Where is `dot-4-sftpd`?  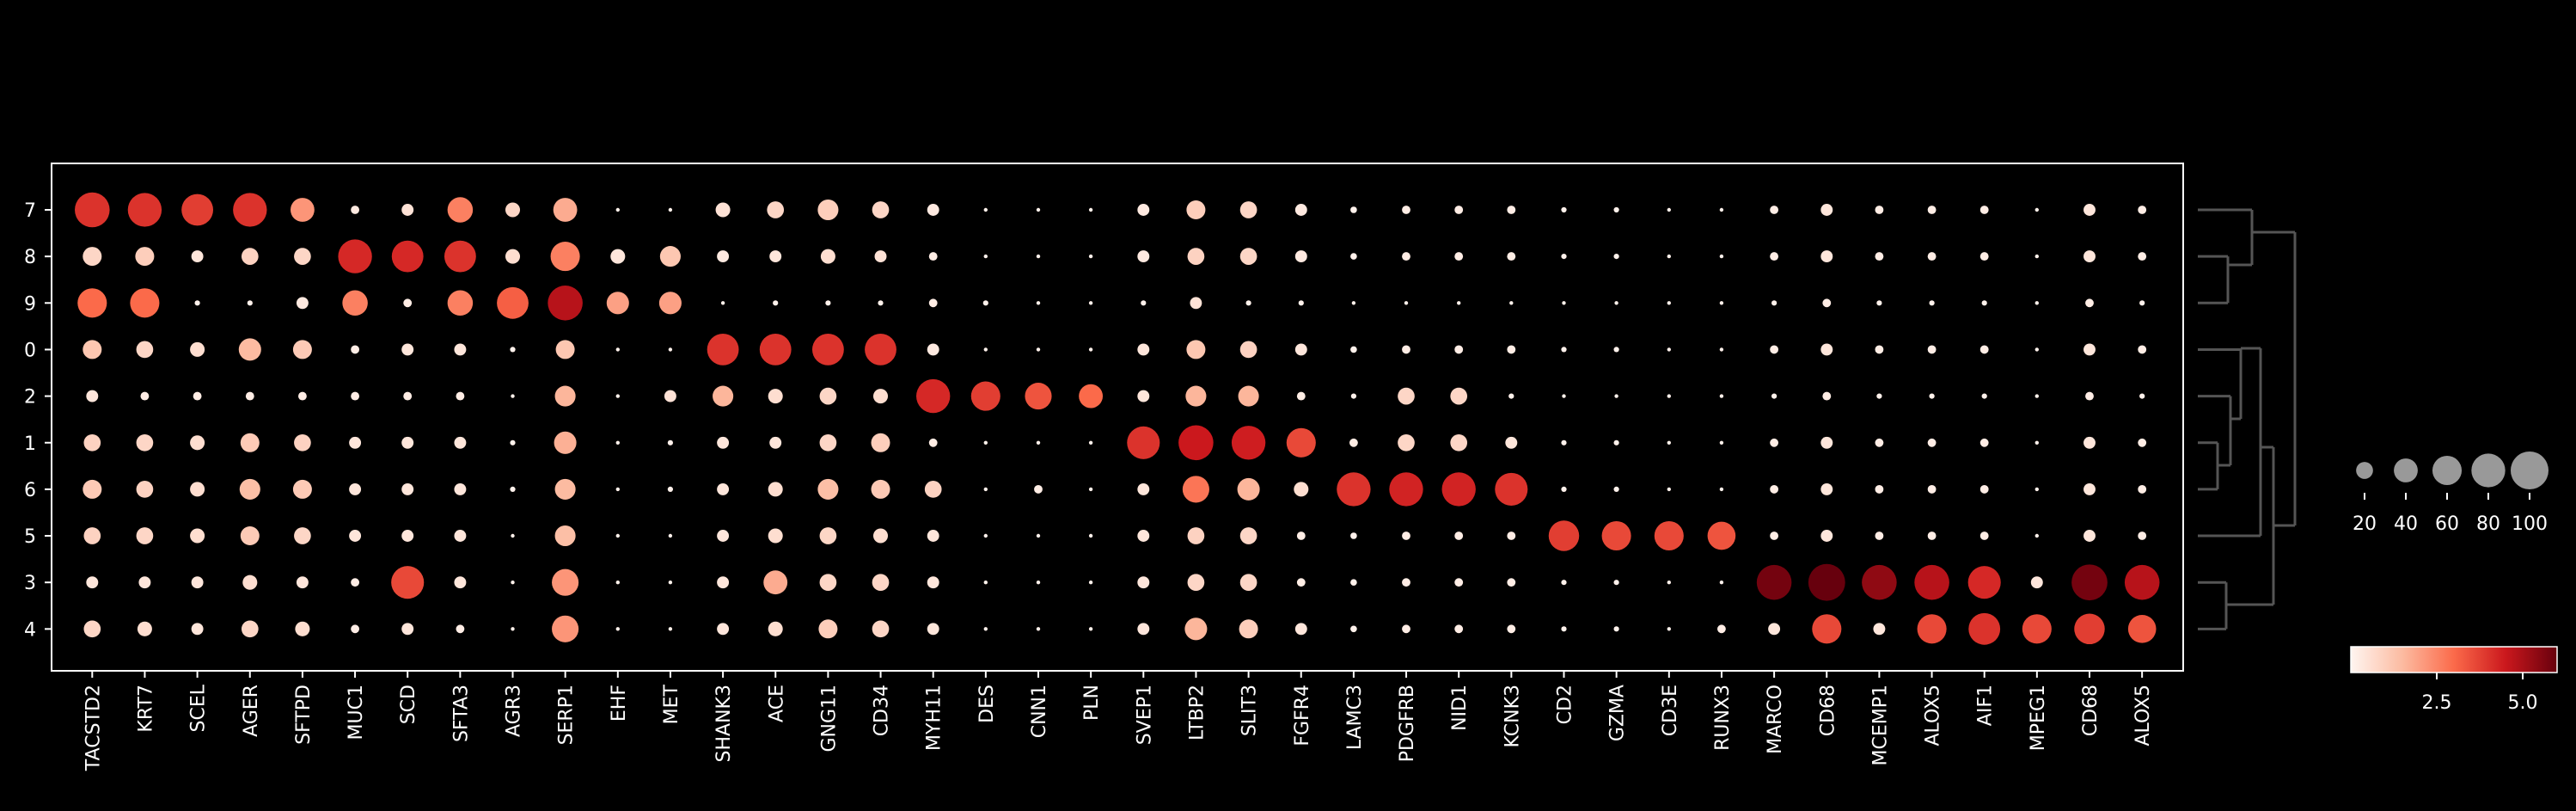
dot-4-sftpd is located at coordinates (302, 628).